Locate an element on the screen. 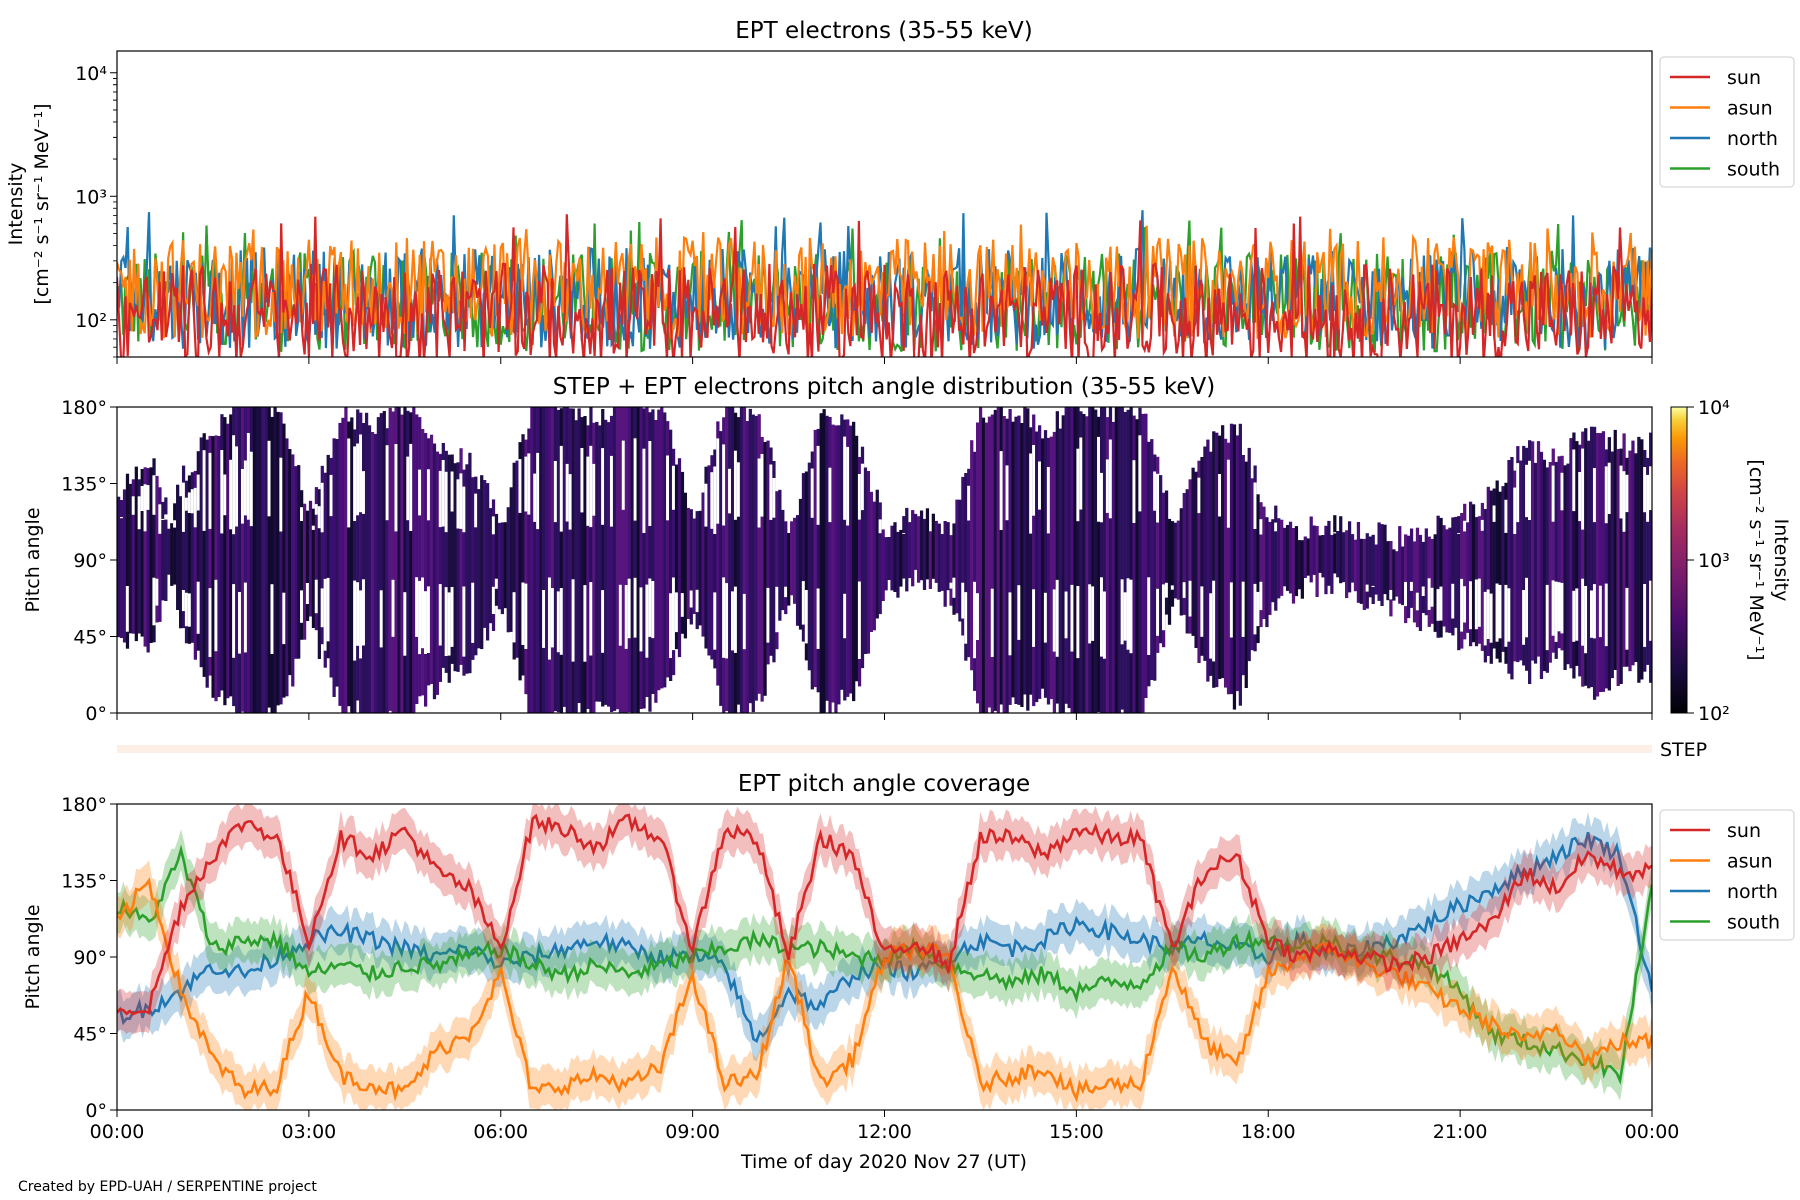  legend-label-north: north is located at coordinates (1752, 139).